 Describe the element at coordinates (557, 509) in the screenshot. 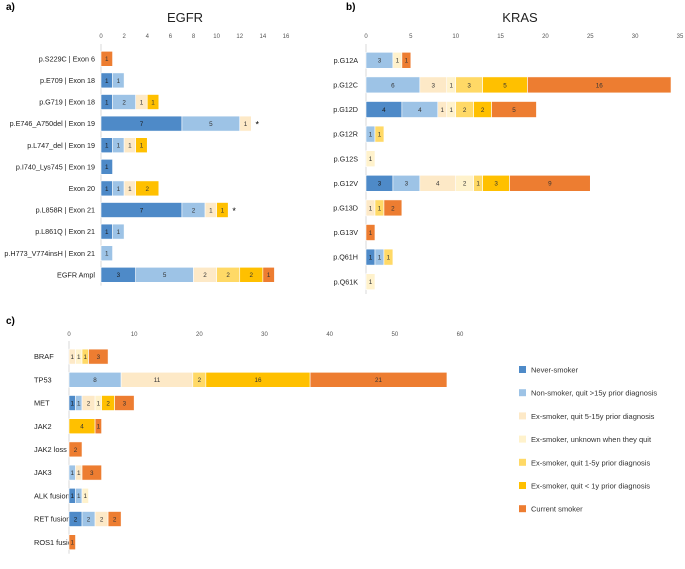

I see `legend-label-current: Current smoker` at that location.